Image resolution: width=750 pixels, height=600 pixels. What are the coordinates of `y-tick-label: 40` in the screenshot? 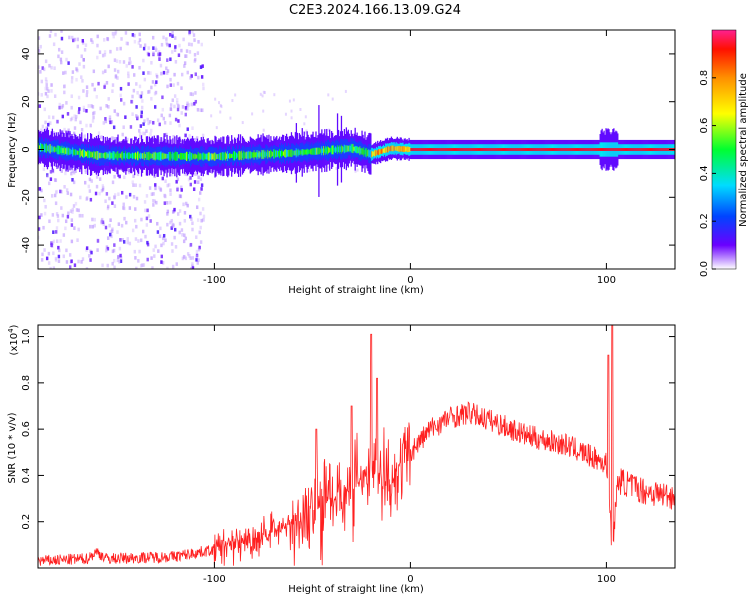 It's located at (26, 54).